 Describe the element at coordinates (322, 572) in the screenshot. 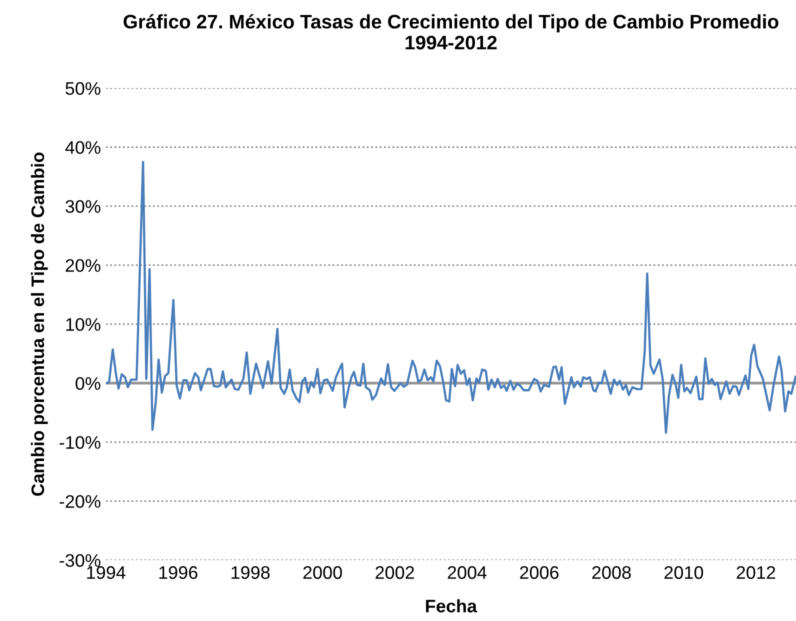

I see `x-tick-label: 2000` at that location.